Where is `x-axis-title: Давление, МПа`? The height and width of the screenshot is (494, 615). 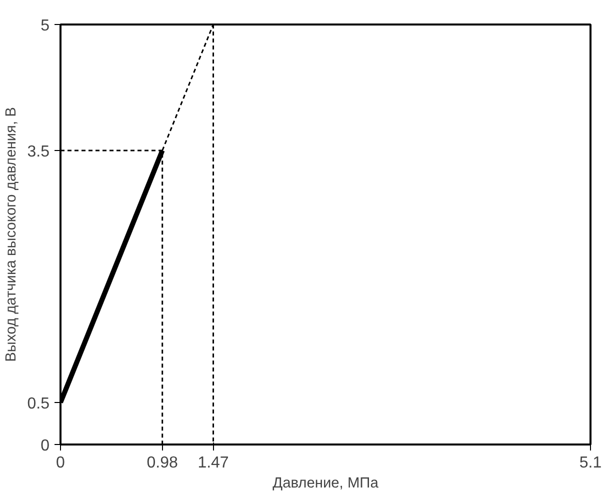 x-axis-title: Давление, МПа is located at coordinates (326, 484).